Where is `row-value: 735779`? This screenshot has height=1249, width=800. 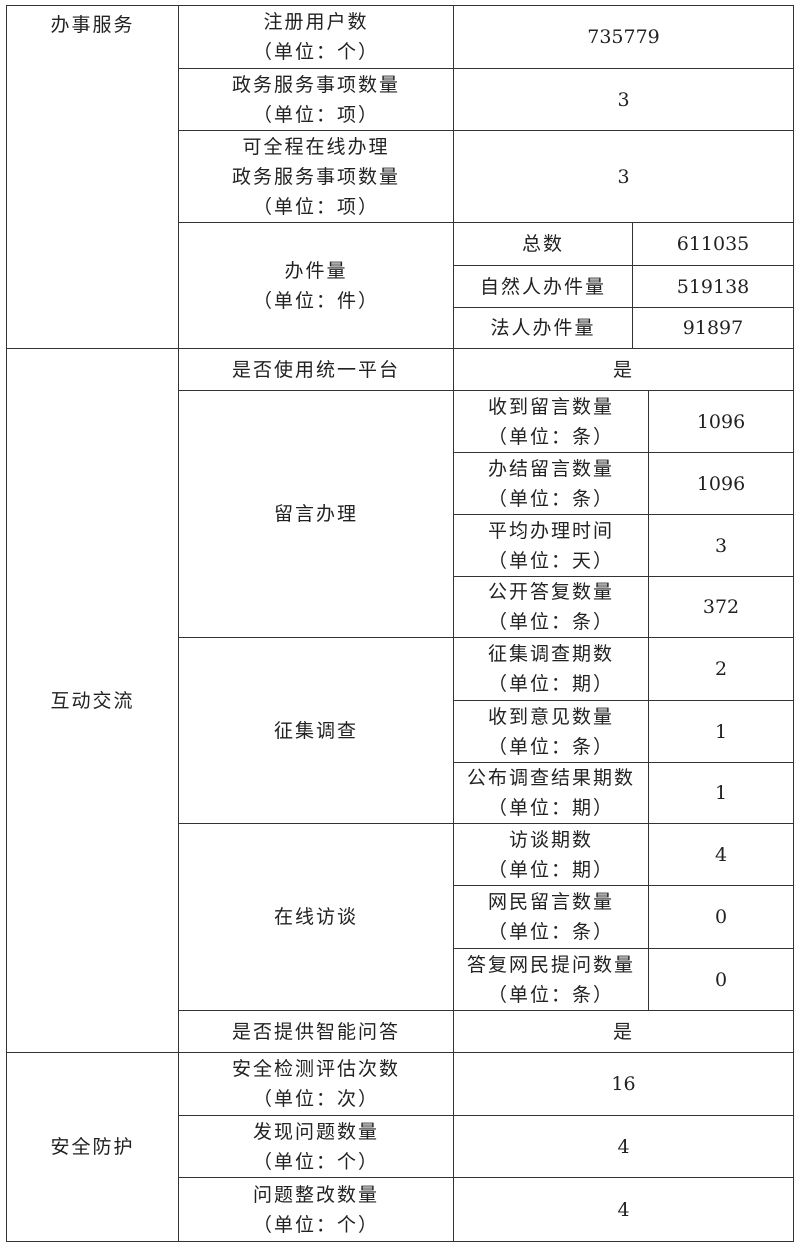
row-value: 735779 is located at coordinates (623, 37).